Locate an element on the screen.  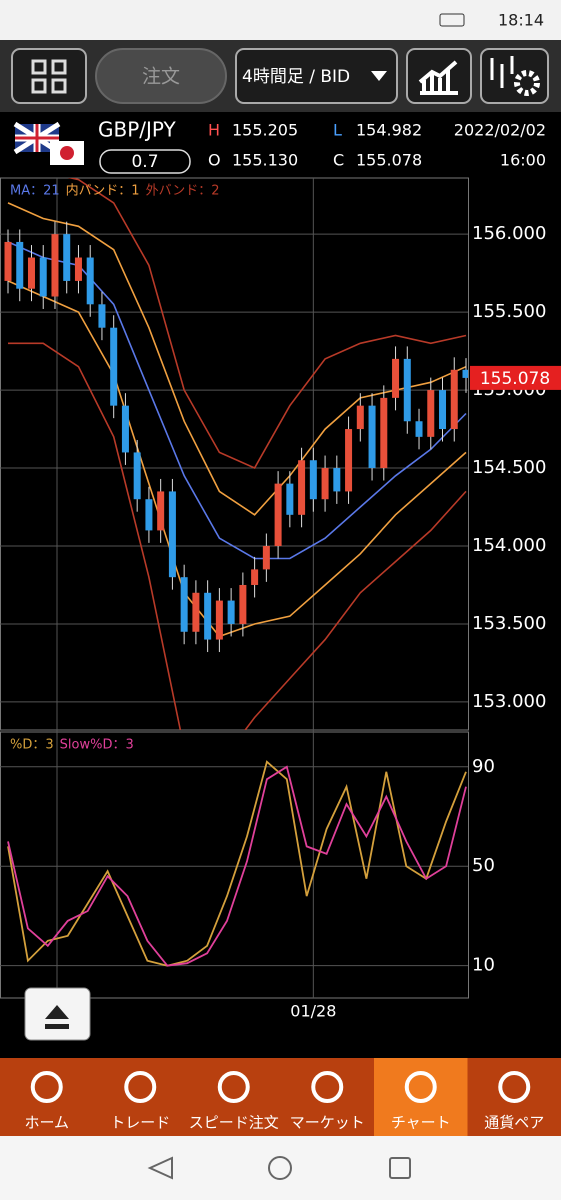
current-price-tag is located at coordinates (515, 377).